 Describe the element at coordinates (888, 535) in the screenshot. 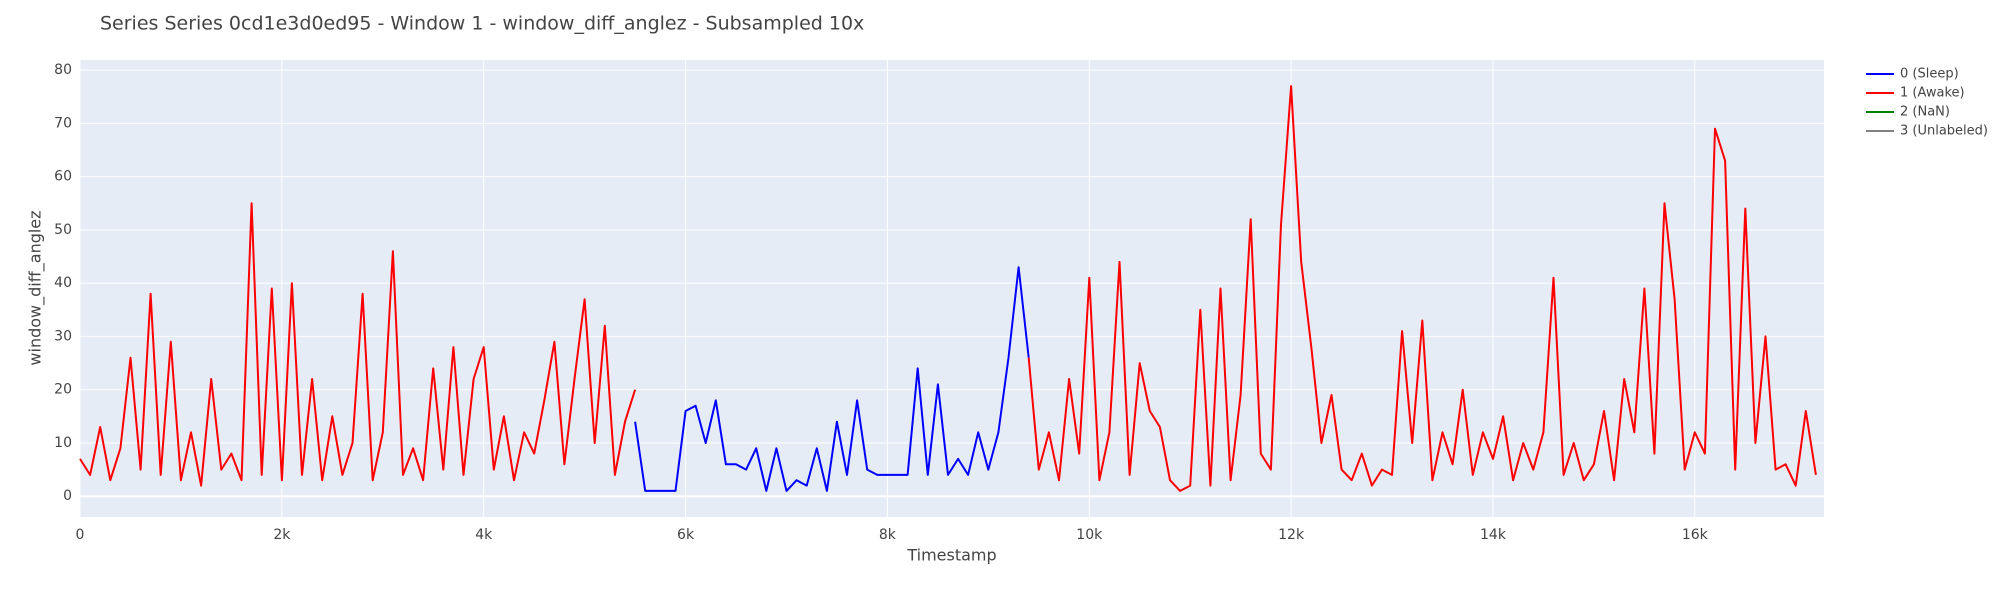

I see `x-tick-label: 8k` at that location.